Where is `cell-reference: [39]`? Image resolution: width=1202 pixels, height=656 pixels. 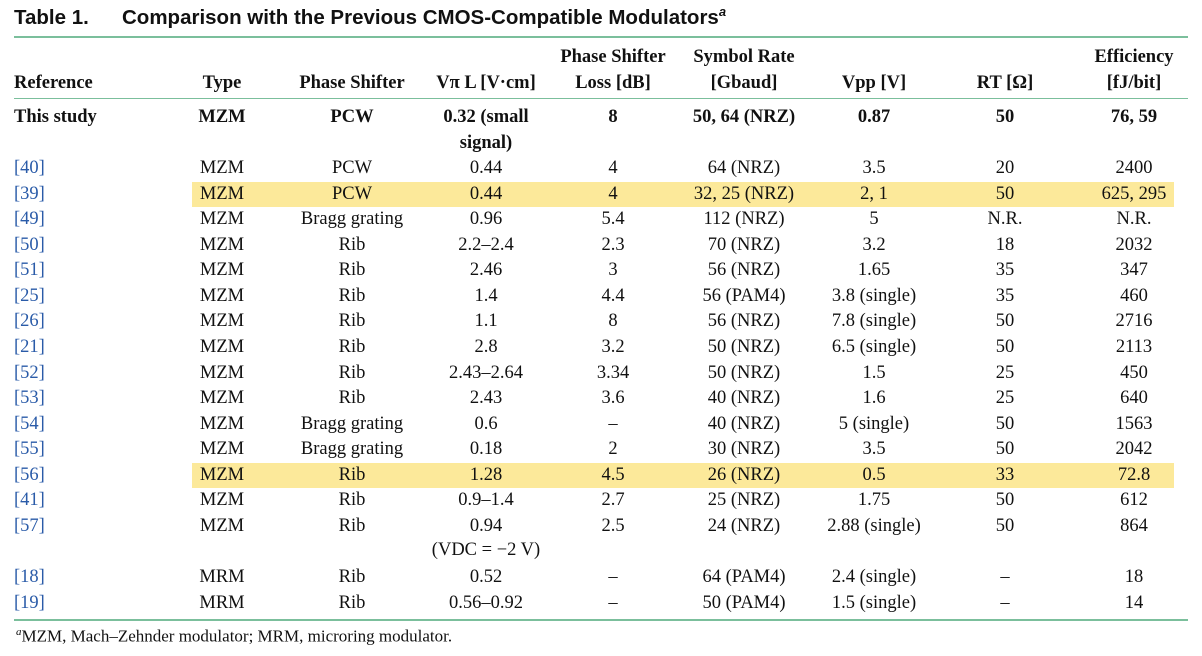
cell-reference: [39] is located at coordinates (29, 194).